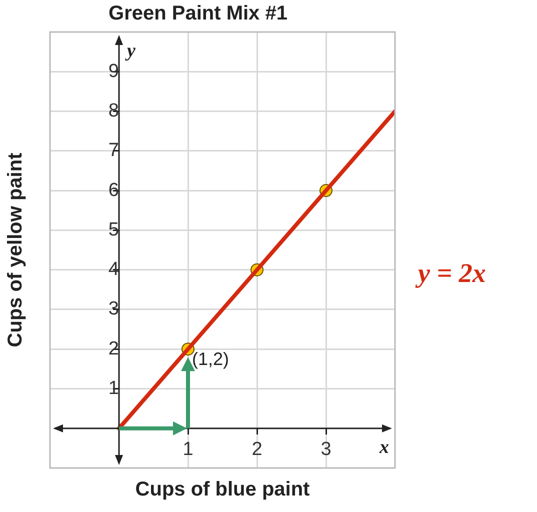 The image size is (537, 512). What do you see at coordinates (113, 388) in the screenshot?
I see `y-tick-label: 1` at bounding box center [113, 388].